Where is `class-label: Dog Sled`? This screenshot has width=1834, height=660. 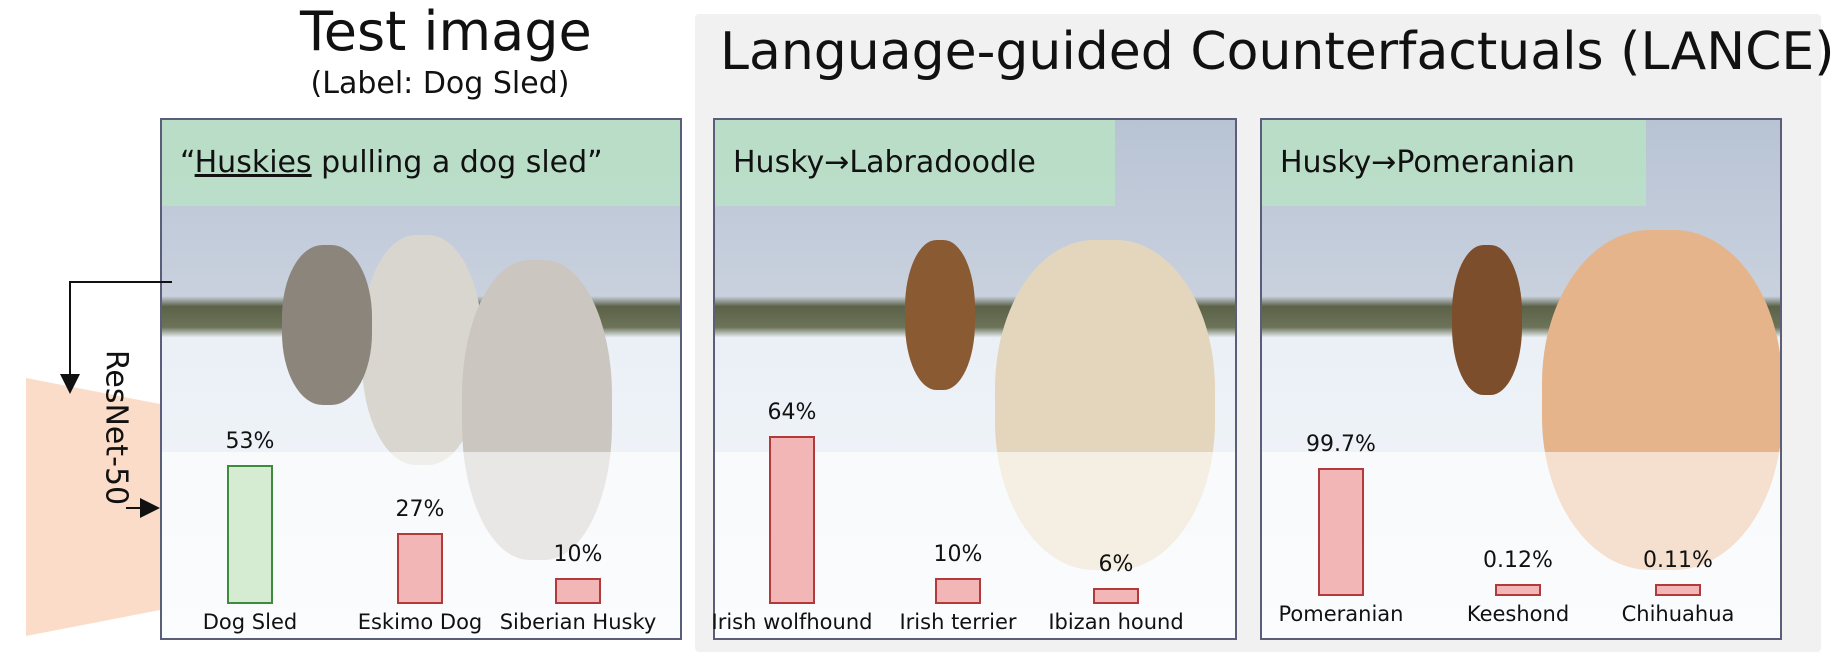 class-label: Dog Sled is located at coordinates (250, 622).